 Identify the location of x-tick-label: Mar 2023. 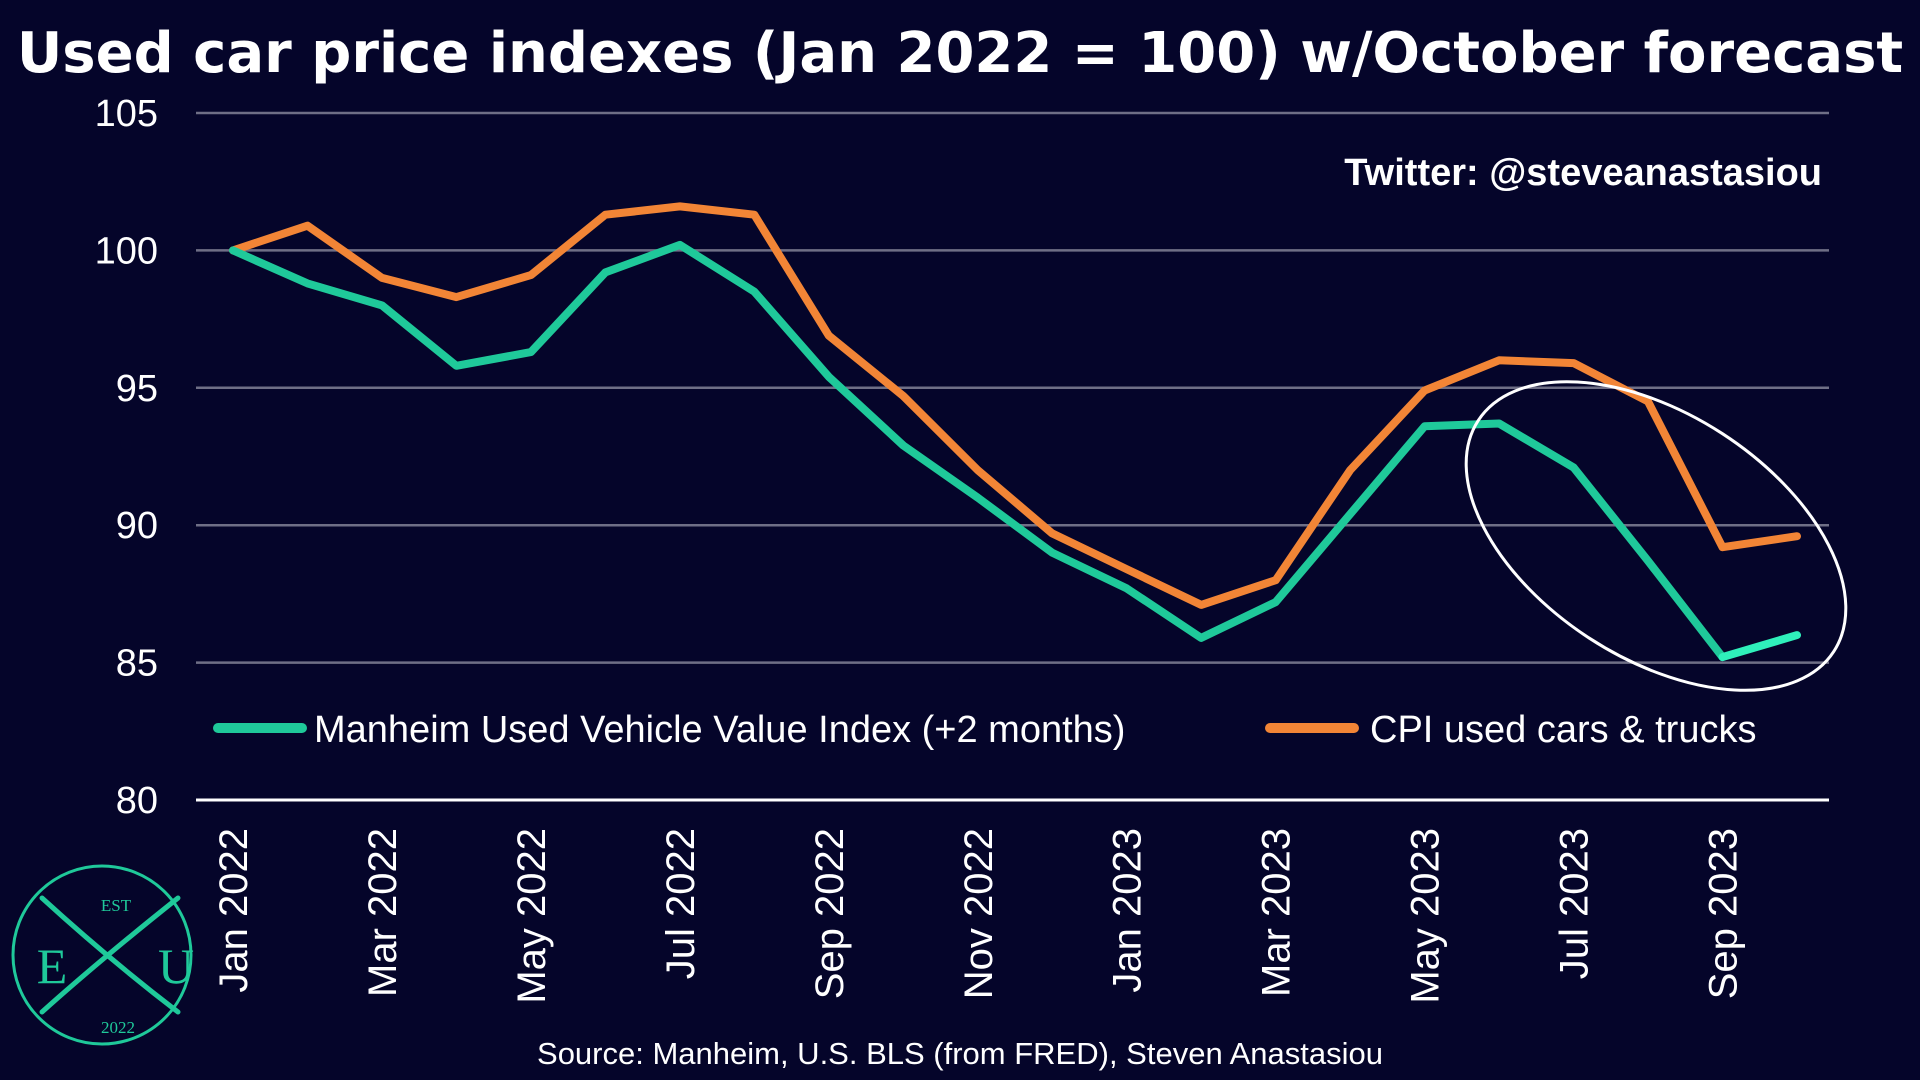
(1277, 912).